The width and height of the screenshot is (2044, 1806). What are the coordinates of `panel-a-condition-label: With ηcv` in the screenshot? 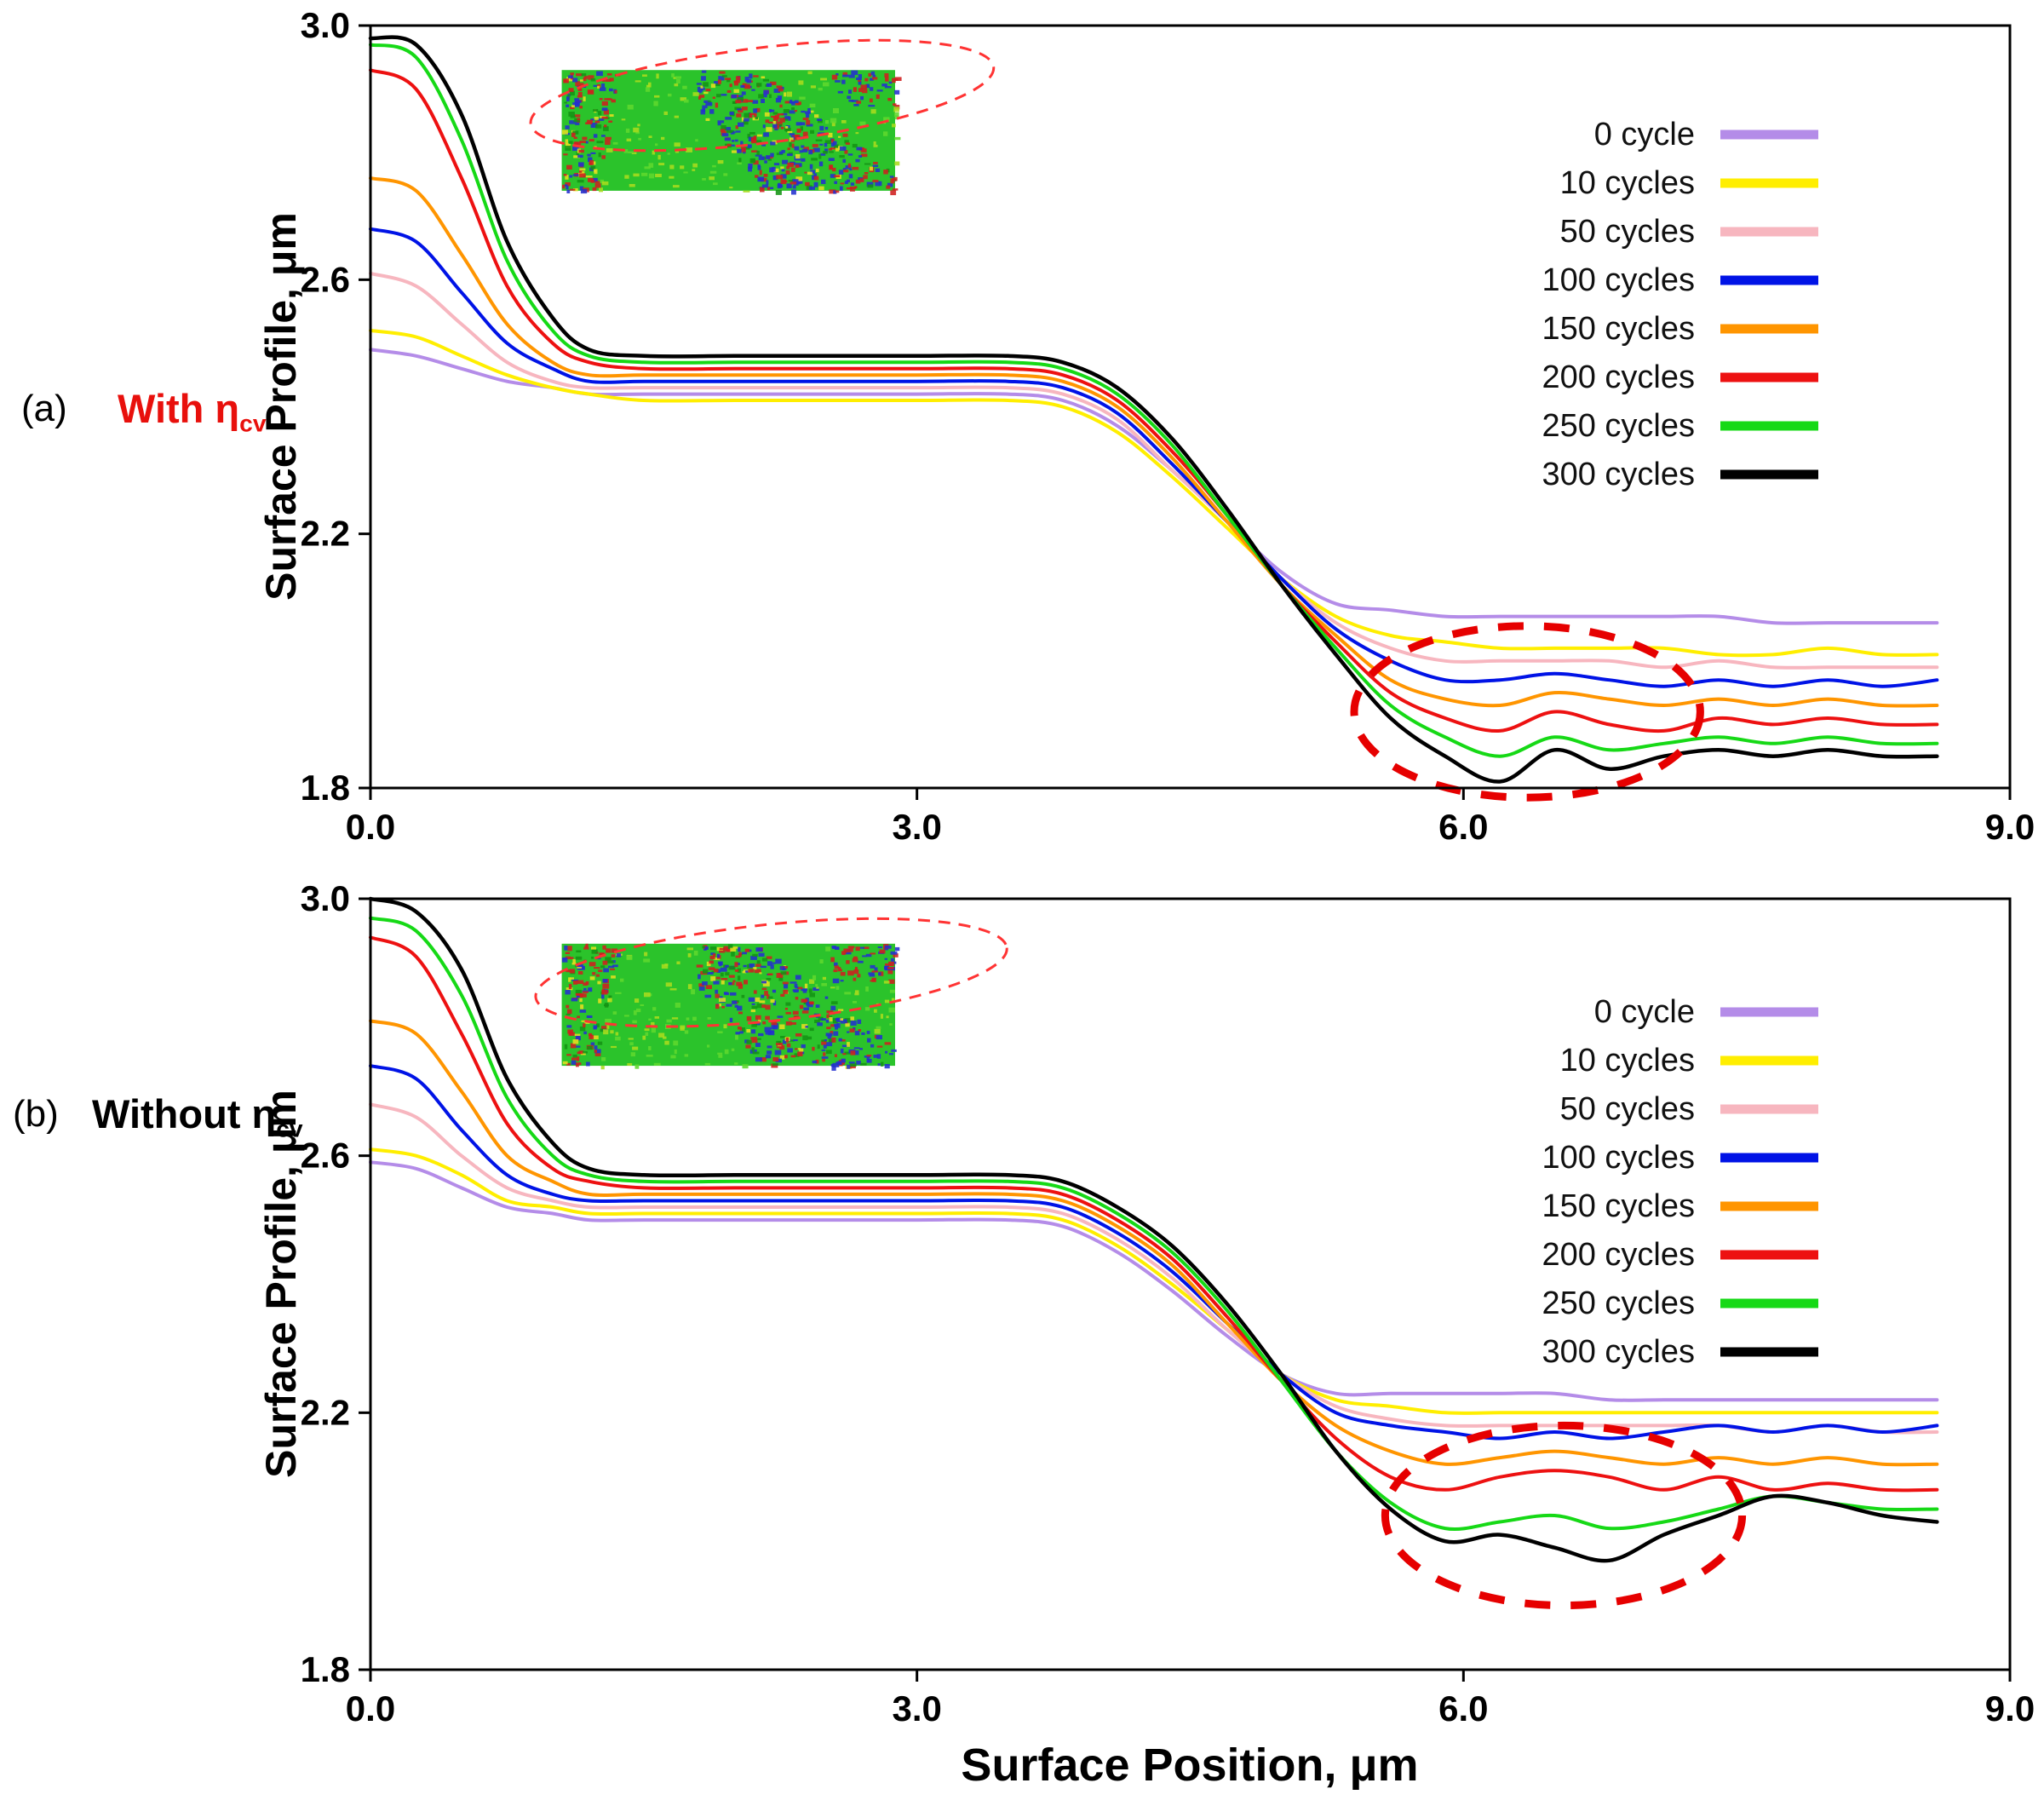 It's located at (192, 411).